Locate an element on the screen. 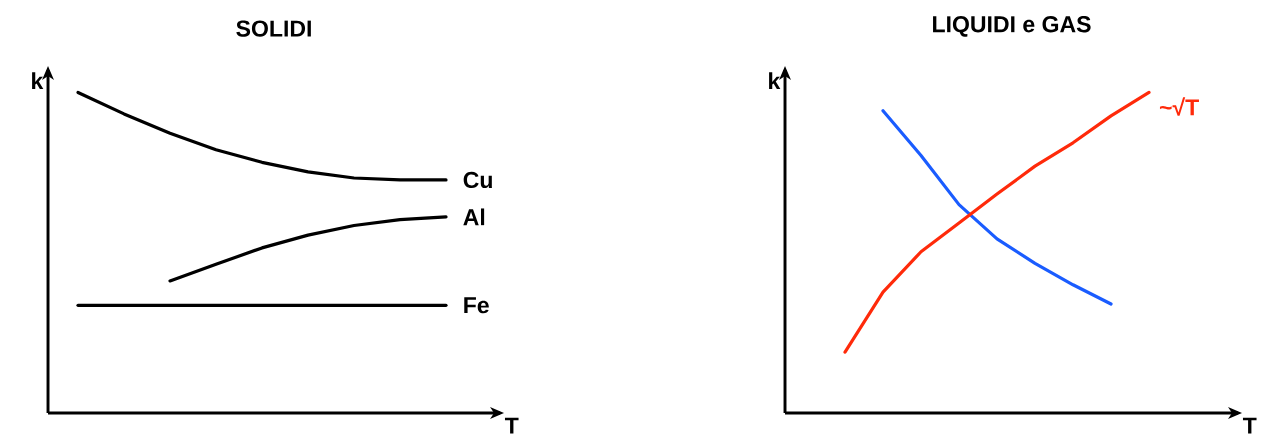 This screenshot has width=1269, height=438. chart-title: SOLIDI is located at coordinates (273, 28).